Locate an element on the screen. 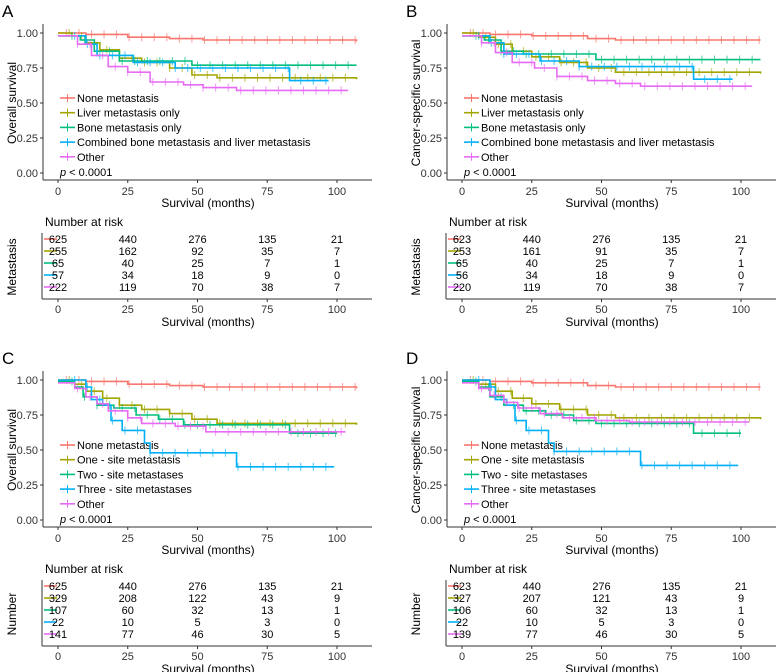 The height and width of the screenshot is (672, 777). x-axis-title: Survival (months) is located at coordinates (207, 203).